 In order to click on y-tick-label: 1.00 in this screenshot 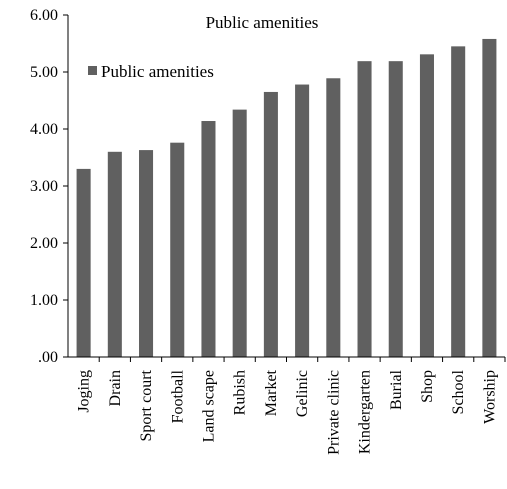, I will do `click(44, 300)`.